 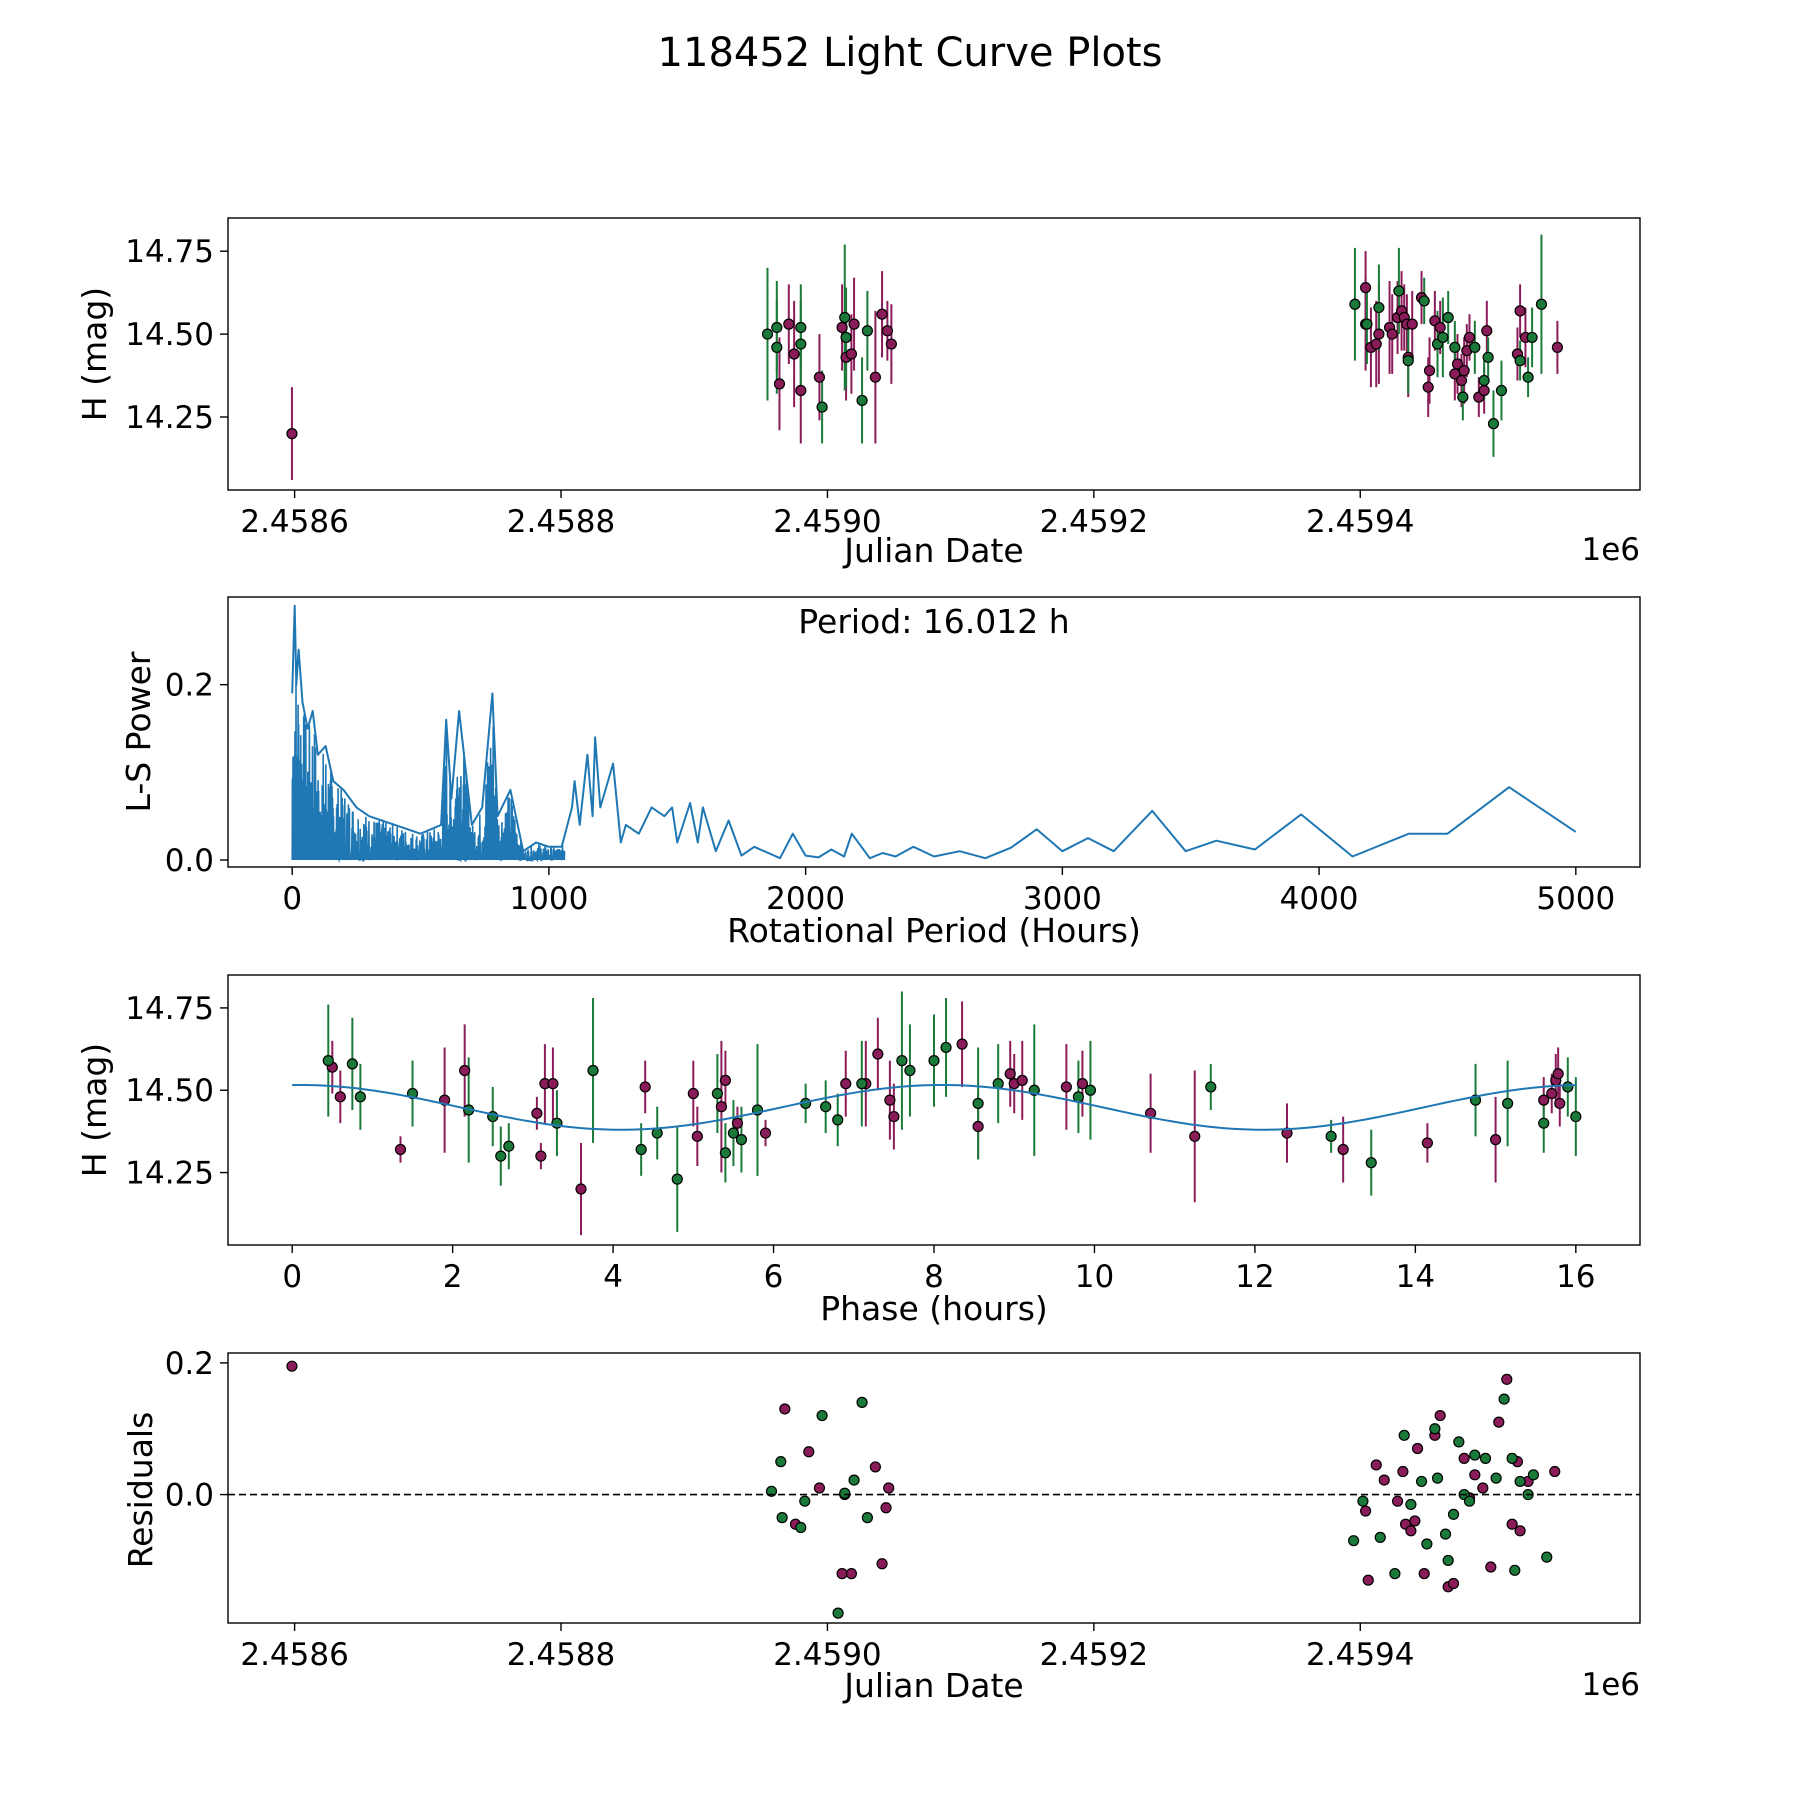 What do you see at coordinates (934, 1277) in the screenshot?
I see `x-tick-label: 8` at bounding box center [934, 1277].